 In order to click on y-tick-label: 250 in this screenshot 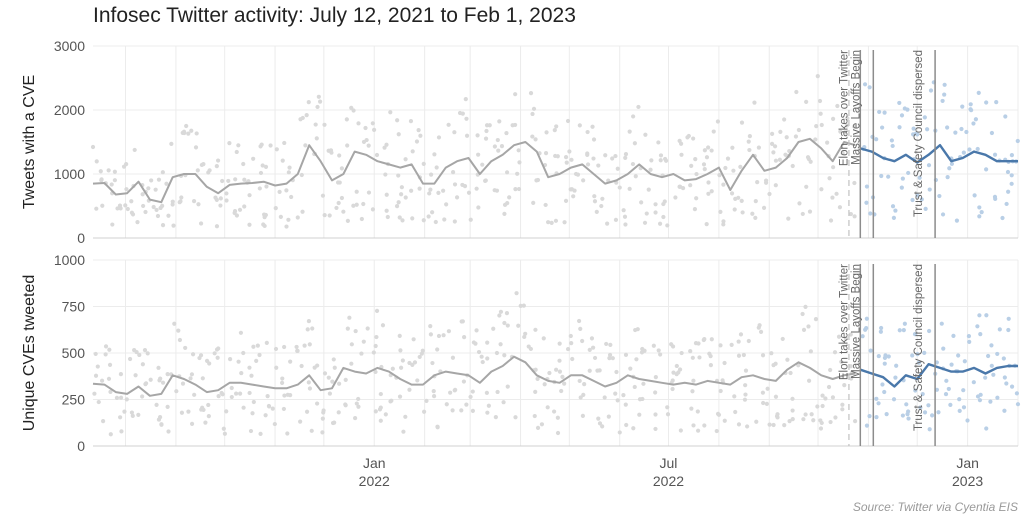, I will do `click(74, 400)`.